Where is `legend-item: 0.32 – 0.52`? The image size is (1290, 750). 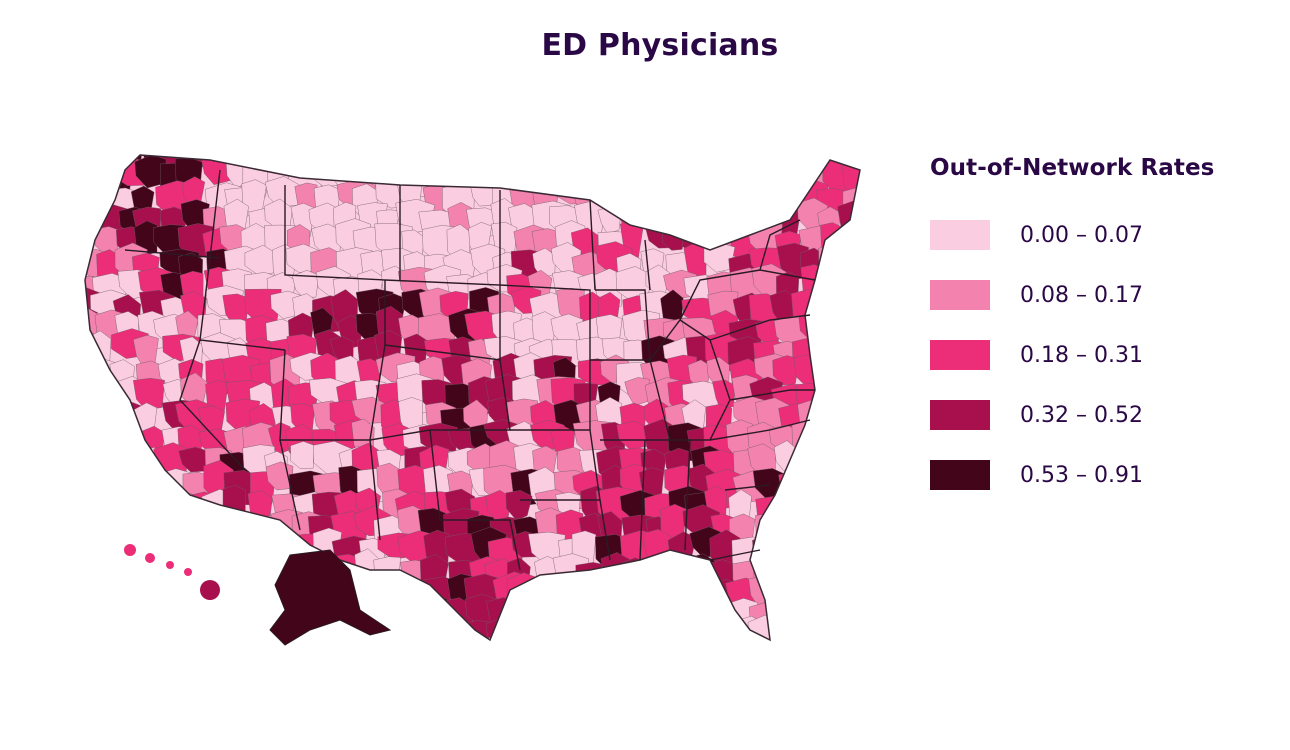
legend-item: 0.32 – 0.52 is located at coordinates (1090, 415).